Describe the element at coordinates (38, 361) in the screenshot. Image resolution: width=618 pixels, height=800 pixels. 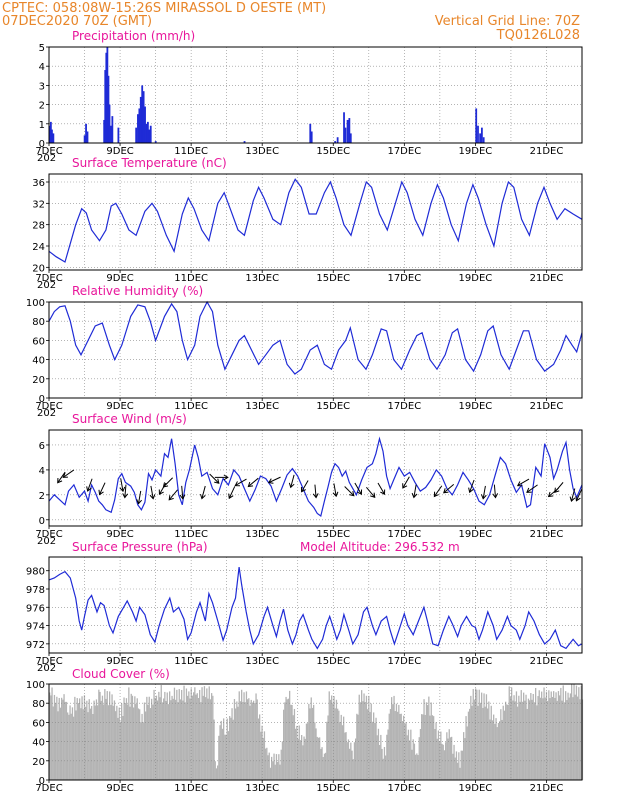
I see `y-tick-label: 40` at that location.